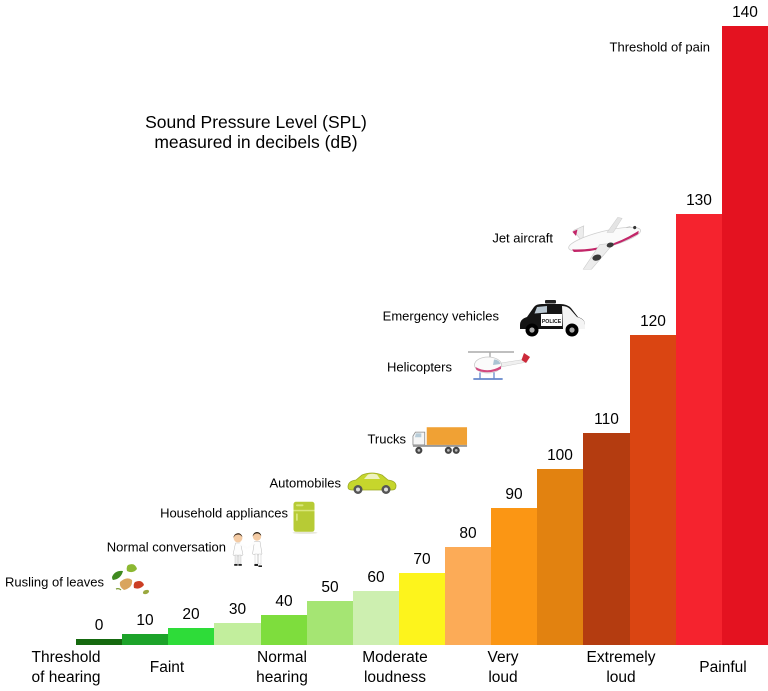 This screenshot has height=691, width=768. I want to click on bar-110db, so click(606, 539).